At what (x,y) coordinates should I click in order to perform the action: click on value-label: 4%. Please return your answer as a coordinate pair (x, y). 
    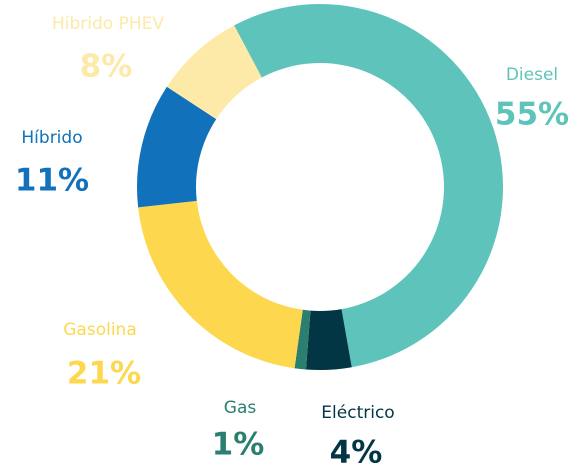
    Looking at the image, I should click on (356, 451).